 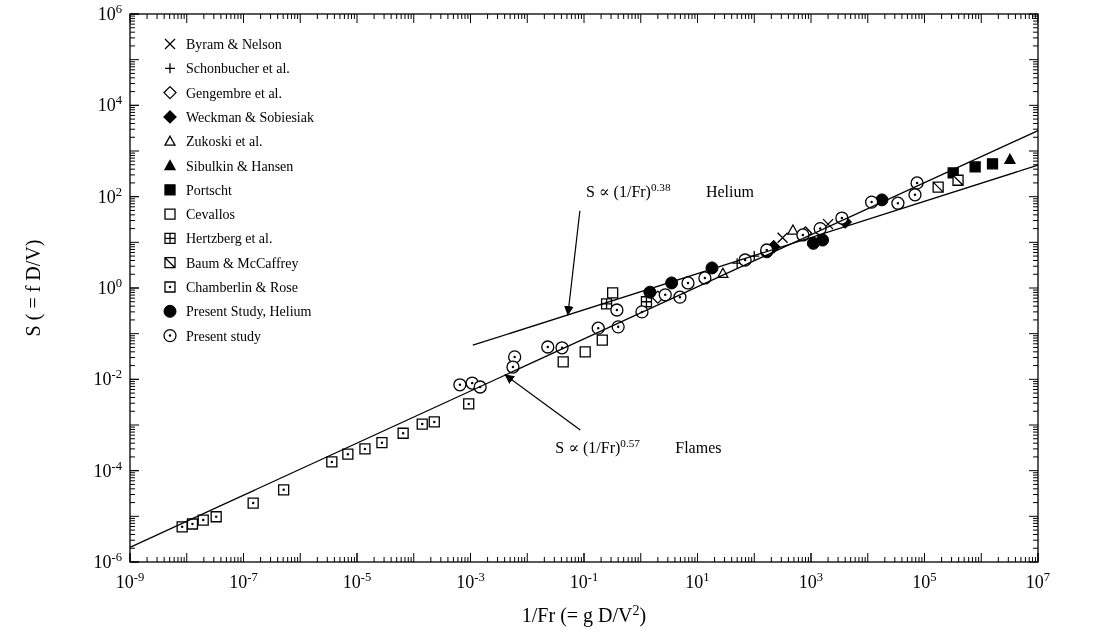 What do you see at coordinates (584, 614) in the screenshot?
I see `x-axis-title: 1/Fr (= g D/V$^{2}$)` at bounding box center [584, 614].